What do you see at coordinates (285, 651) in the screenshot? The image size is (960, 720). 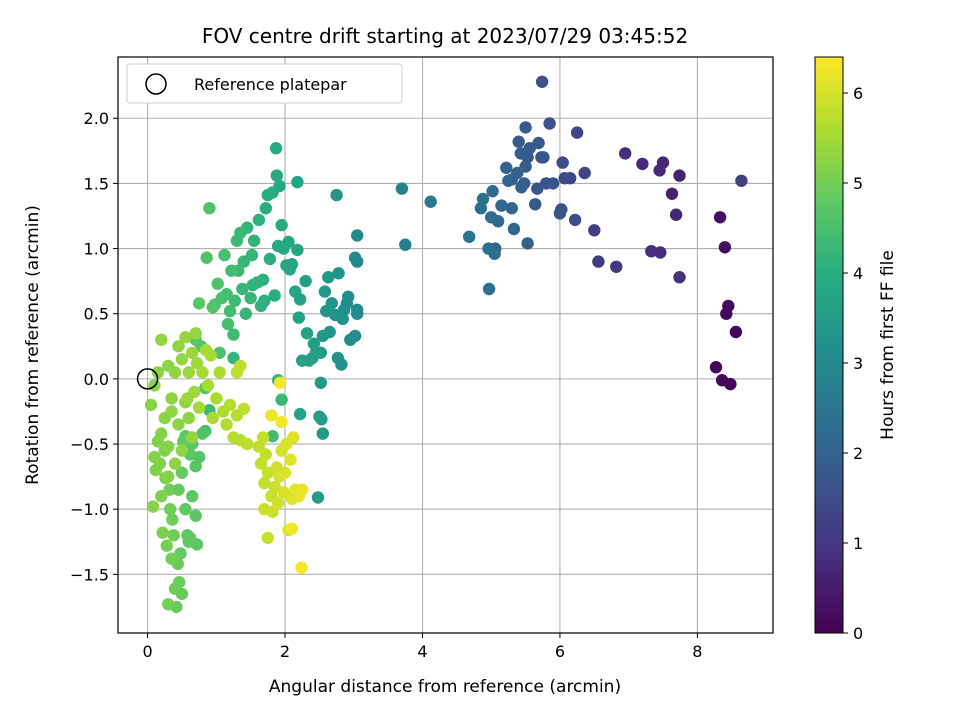 I see `x-tick-label: 2` at bounding box center [285, 651].